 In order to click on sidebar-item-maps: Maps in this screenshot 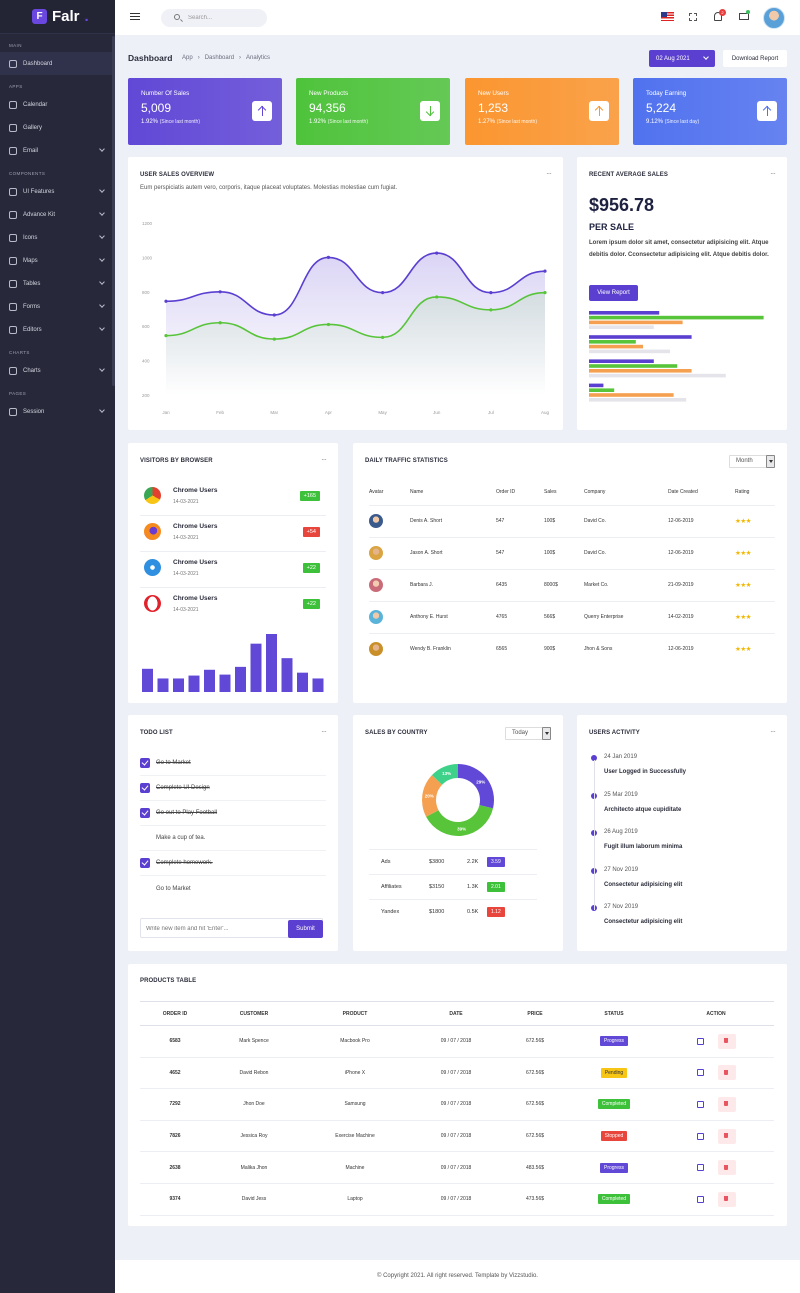, I will do `click(57, 260)`.